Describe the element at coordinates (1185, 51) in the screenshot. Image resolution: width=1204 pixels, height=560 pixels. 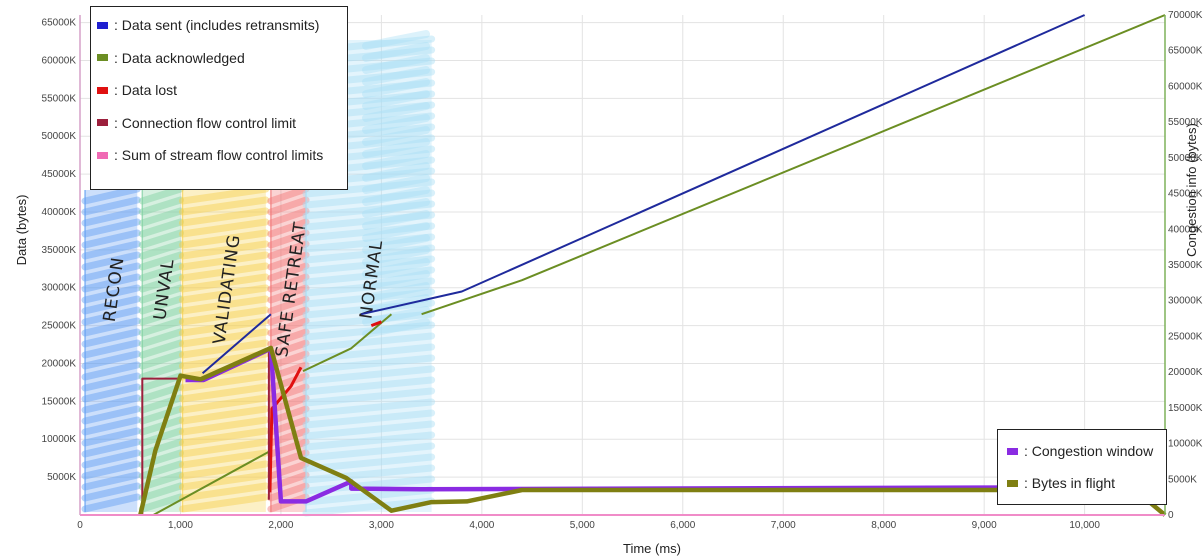
I see `y-right-tick-label: 65000K` at that location.